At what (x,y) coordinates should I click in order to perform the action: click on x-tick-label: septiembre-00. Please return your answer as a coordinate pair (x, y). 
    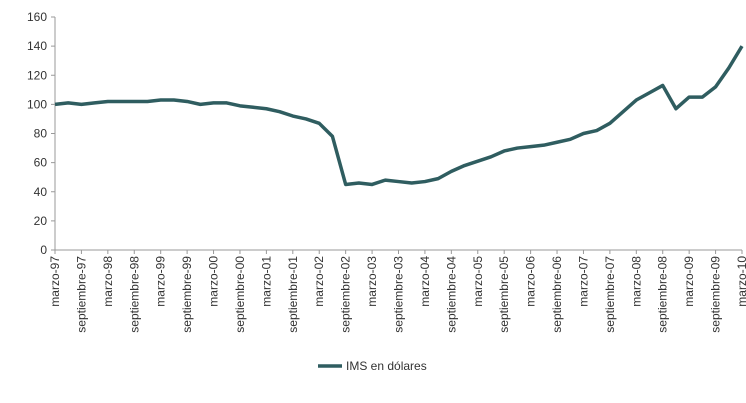
    Looking at the image, I should click on (240, 294).